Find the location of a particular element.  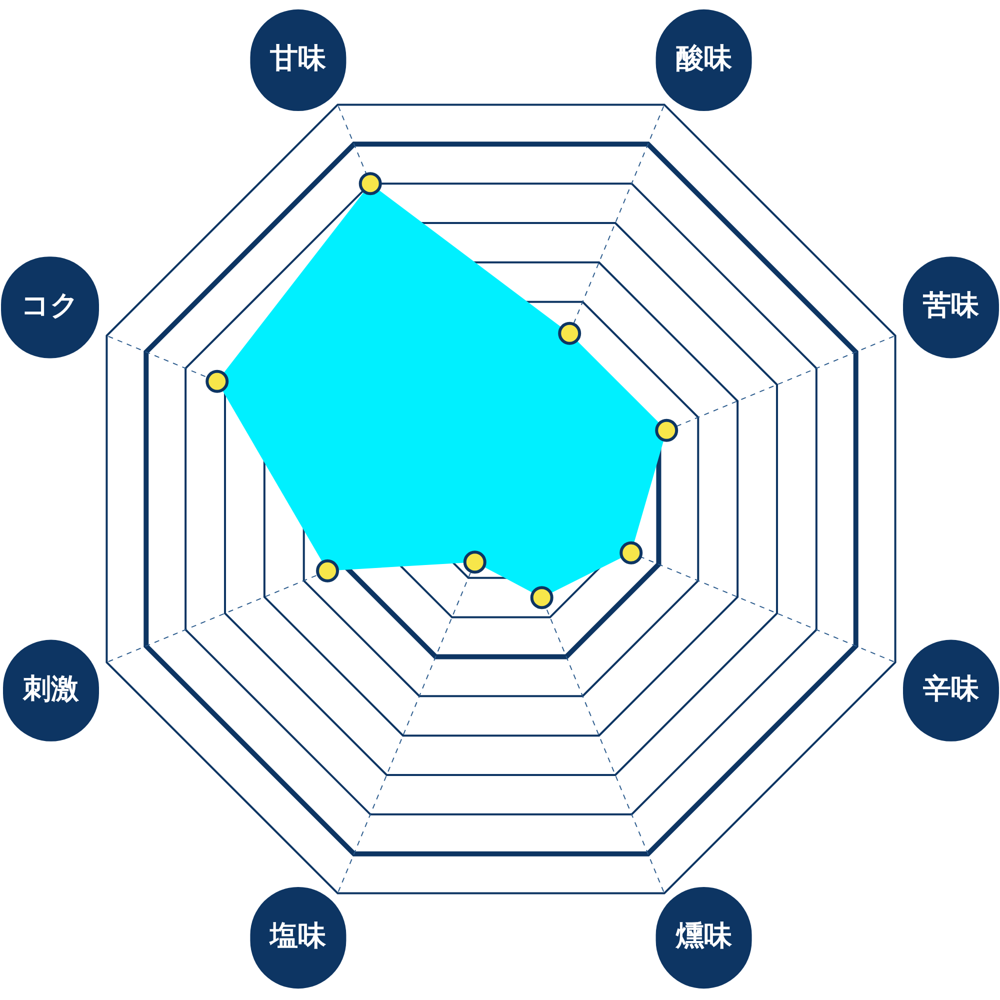

spoke-label: 塩味 is located at coordinates (298, 935).